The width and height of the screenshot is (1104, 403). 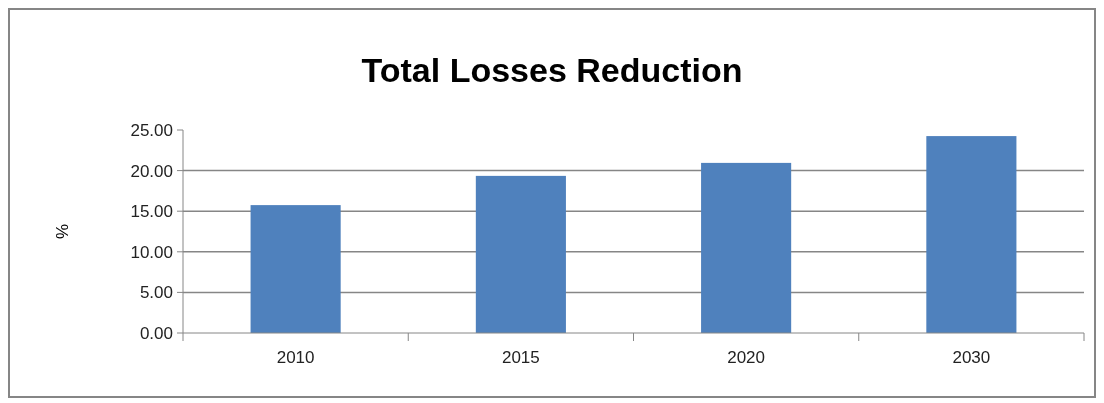 What do you see at coordinates (971, 357) in the screenshot?
I see `x-tick-label: 2030` at bounding box center [971, 357].